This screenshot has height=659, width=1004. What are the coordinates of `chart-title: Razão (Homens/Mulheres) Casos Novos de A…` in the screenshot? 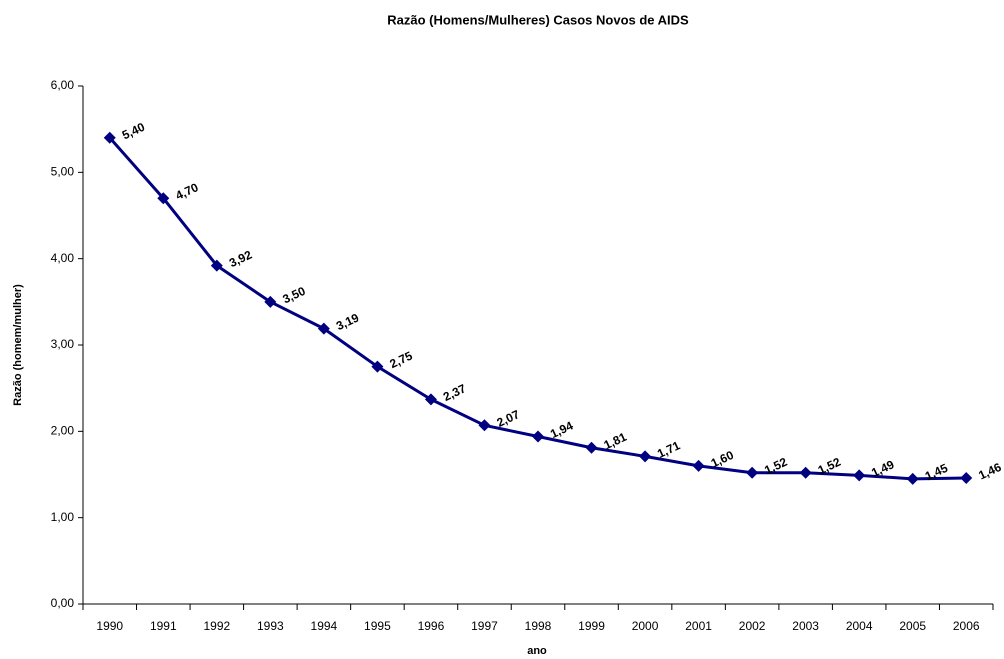 It's located at (538, 19).